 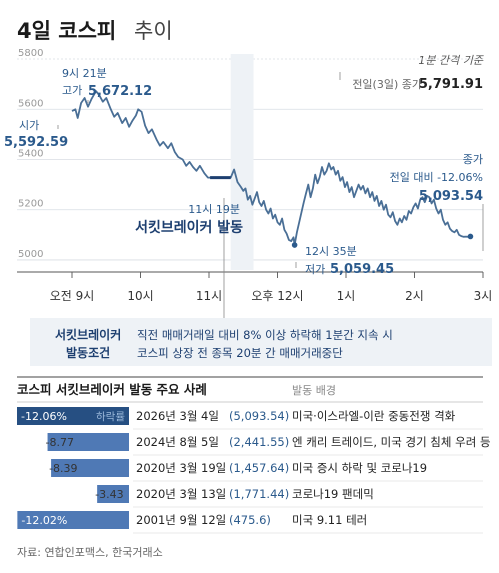 I want to click on high-label: 고가, so click(x=72, y=90).